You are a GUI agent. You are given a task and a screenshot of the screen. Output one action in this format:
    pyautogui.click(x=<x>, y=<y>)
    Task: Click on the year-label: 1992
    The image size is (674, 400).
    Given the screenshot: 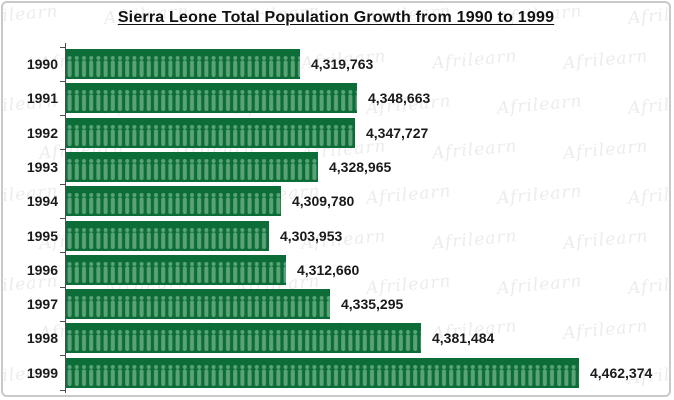 What is the action you would take?
    pyautogui.click(x=42, y=132)
    